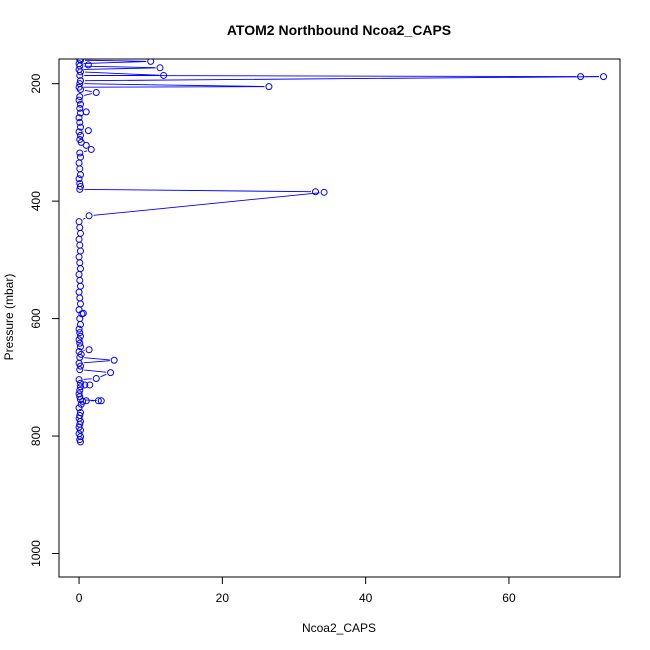 This screenshot has height=650, width=650. I want to click on y-axis-label: Pressure (mbar), so click(9, 317).